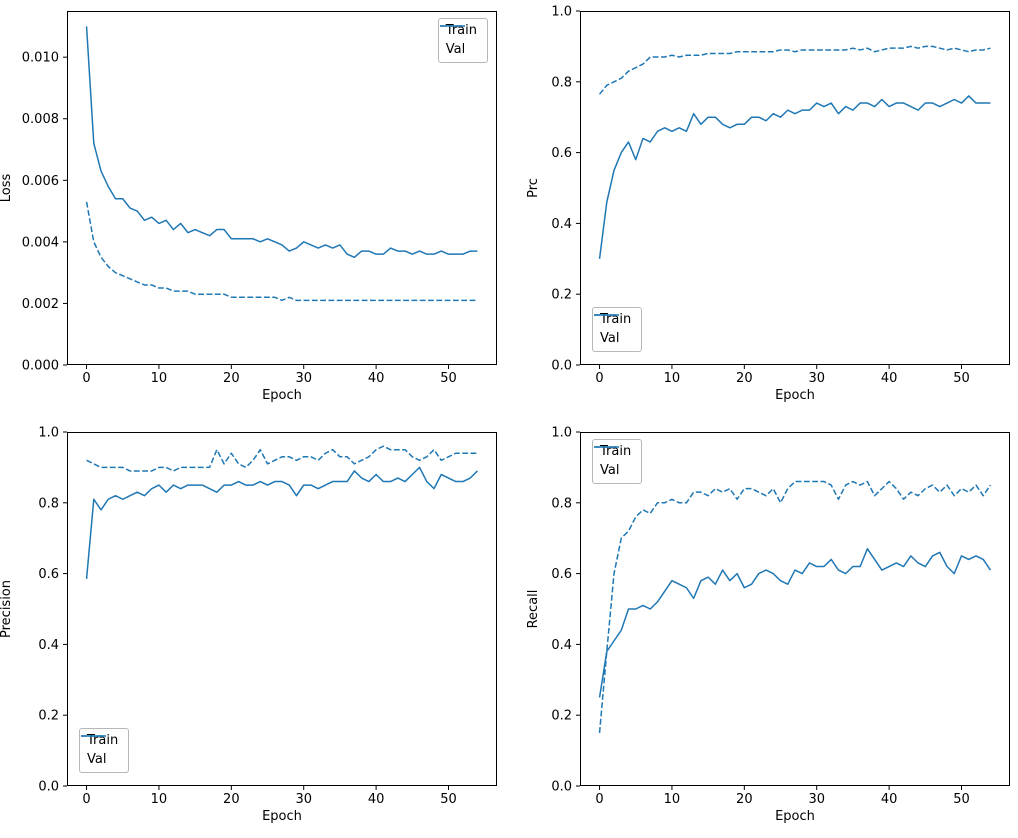 The width and height of the screenshot is (1018, 838). Describe the element at coordinates (533, 188) in the screenshot. I see `y-axis-label: Prc` at that location.